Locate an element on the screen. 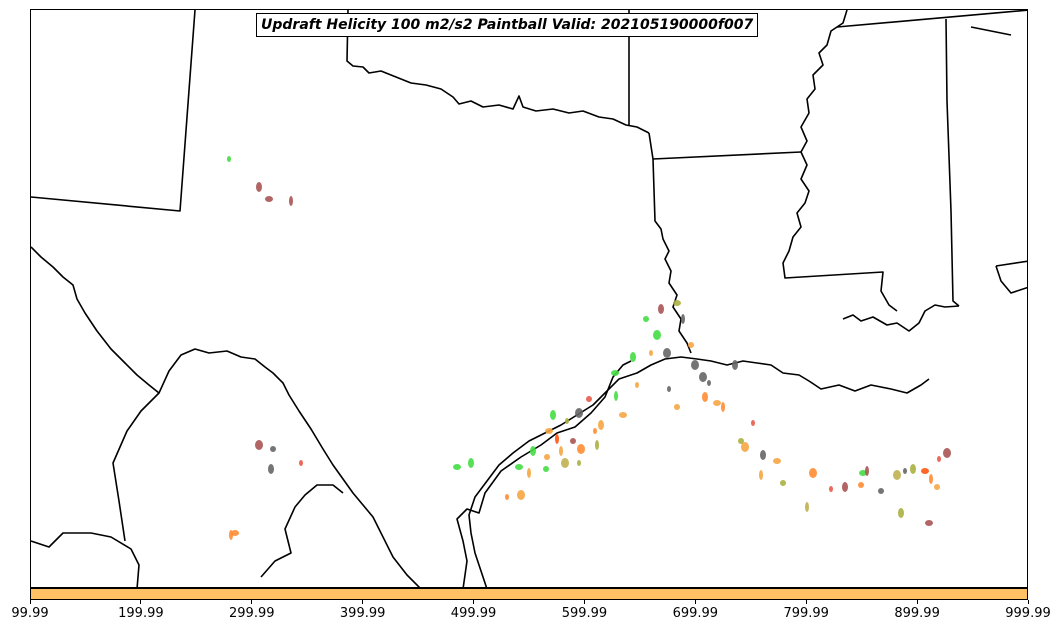  colorbar-tick-label: 99.99 is located at coordinates (30, 613).